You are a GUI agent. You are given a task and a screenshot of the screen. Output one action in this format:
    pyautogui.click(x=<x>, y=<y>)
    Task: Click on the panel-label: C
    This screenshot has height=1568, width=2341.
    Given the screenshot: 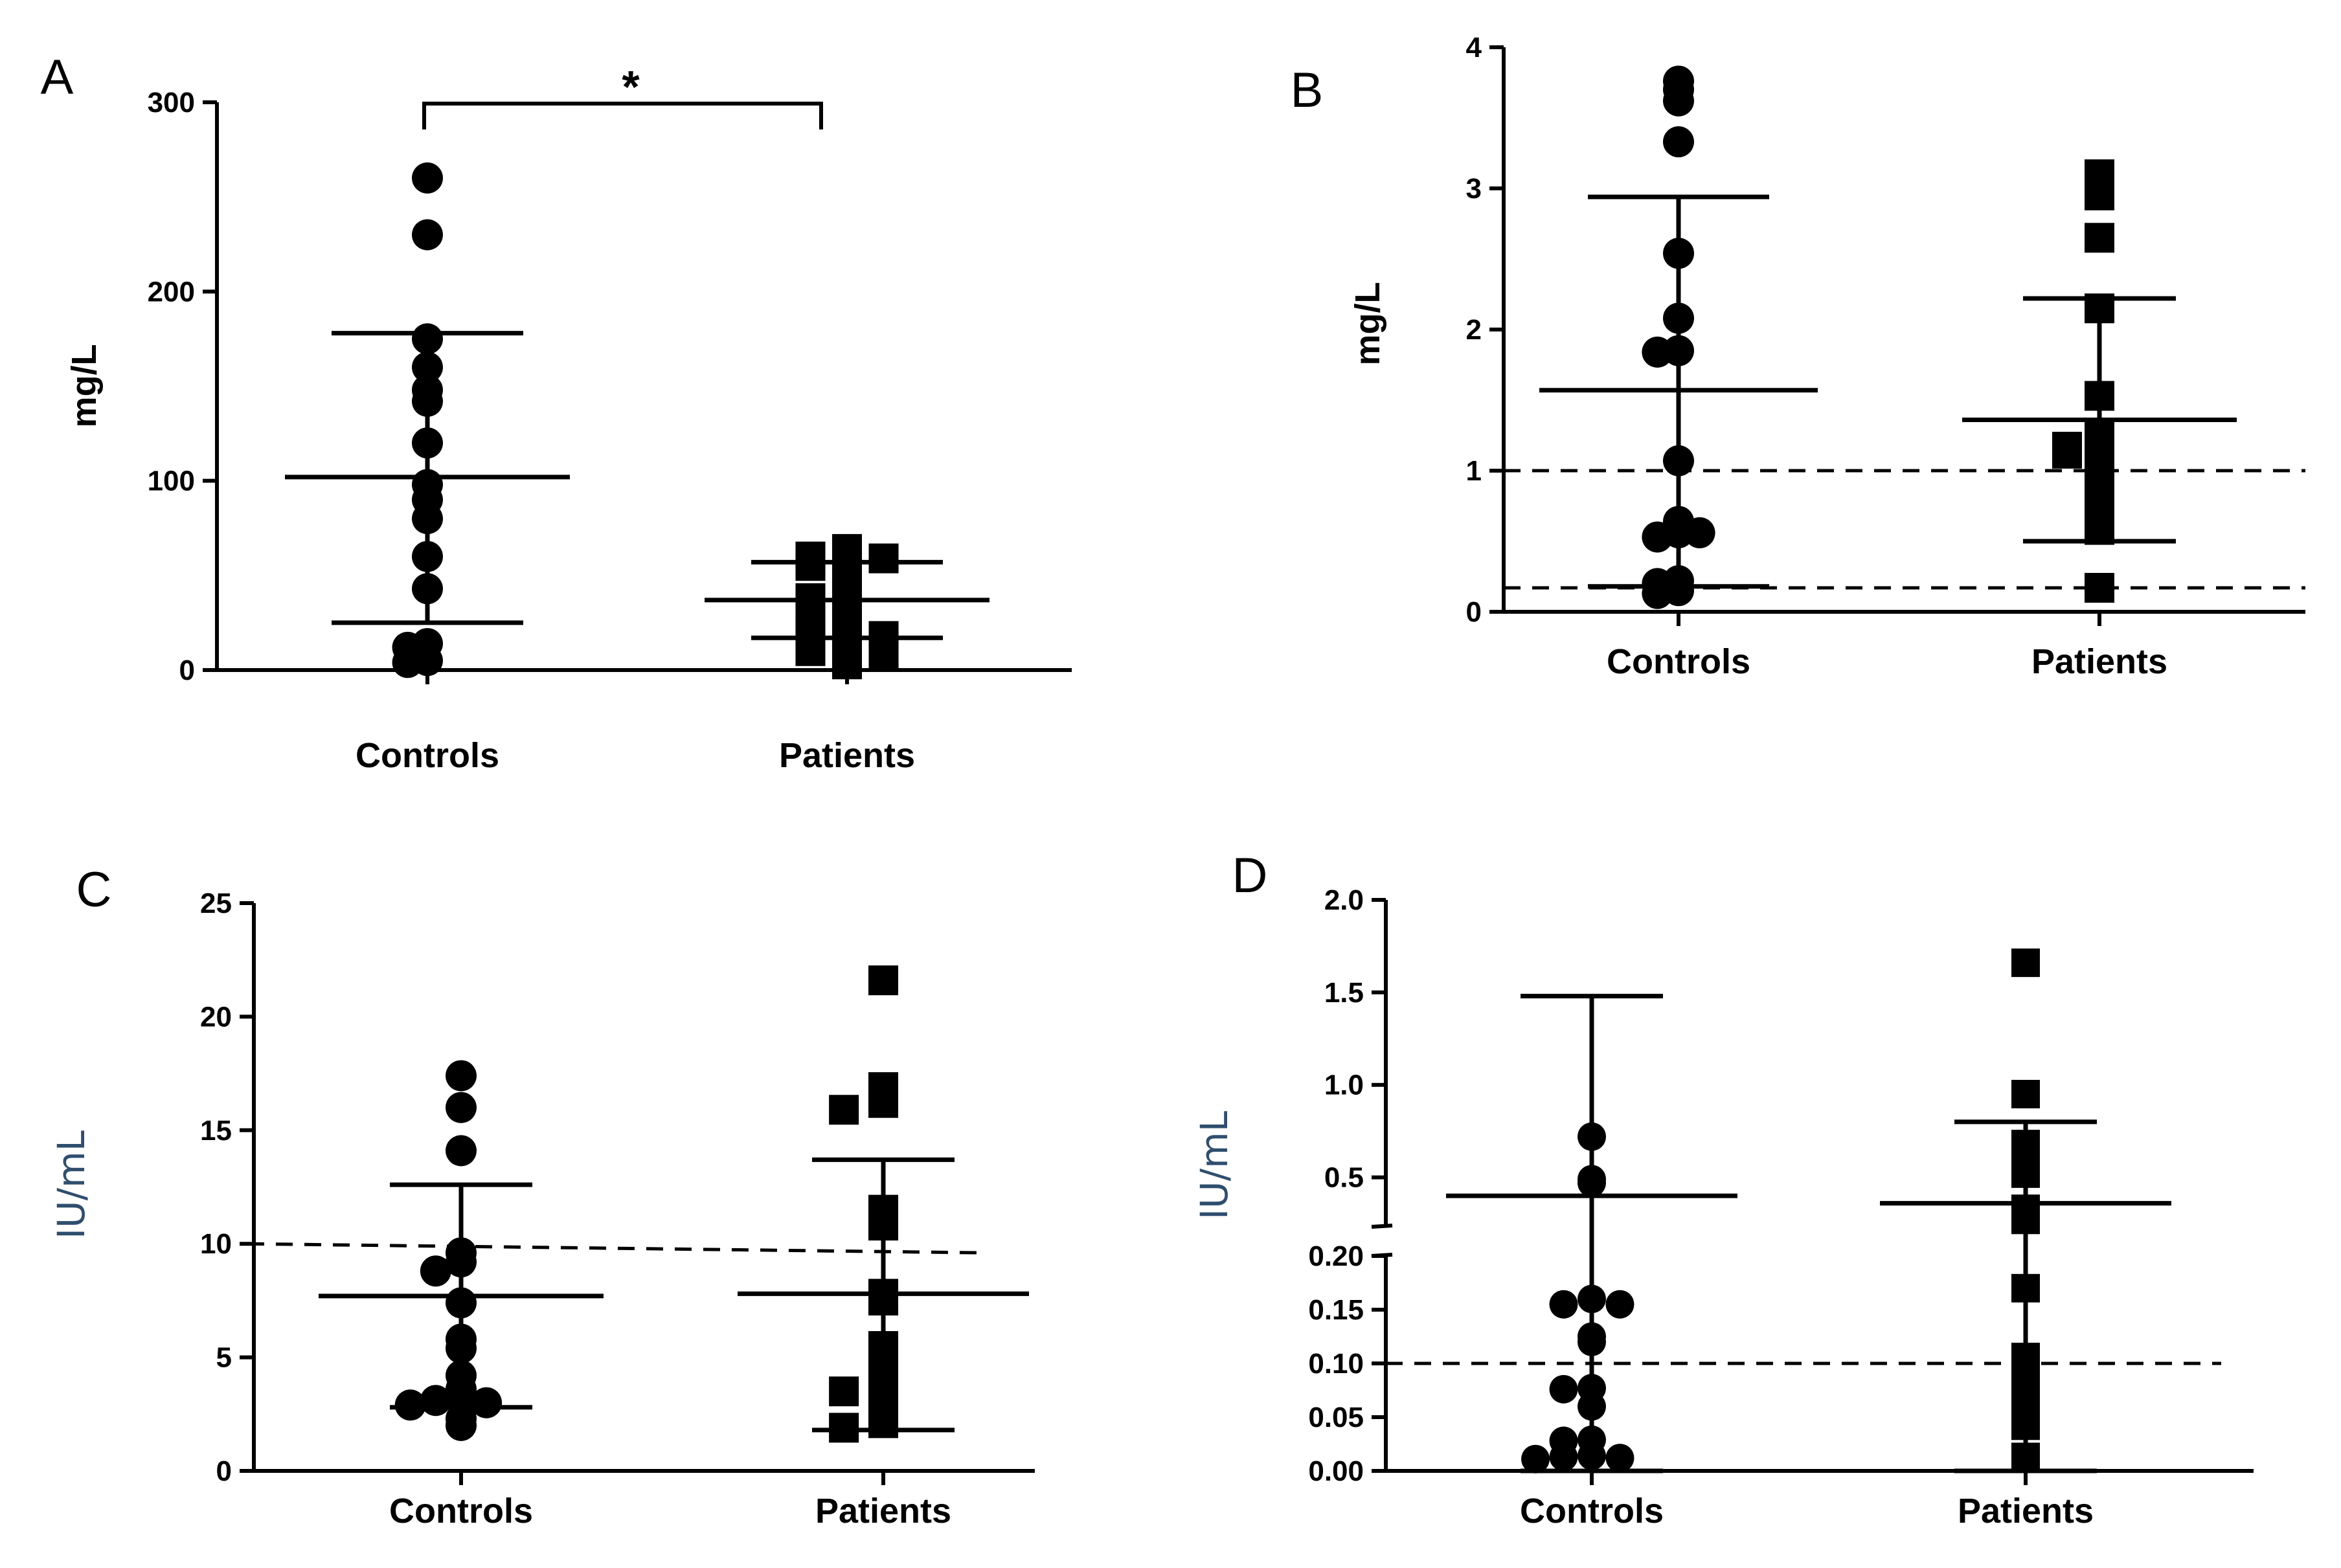 What is the action you would take?
    pyautogui.click(x=94, y=890)
    